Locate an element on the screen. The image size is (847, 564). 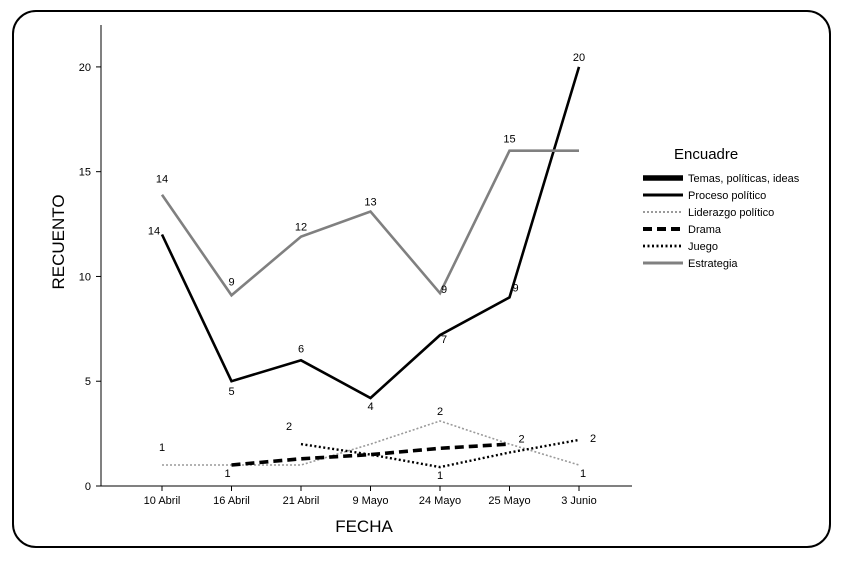
legend-label: Liderazgo político is located at coordinates (731, 213).